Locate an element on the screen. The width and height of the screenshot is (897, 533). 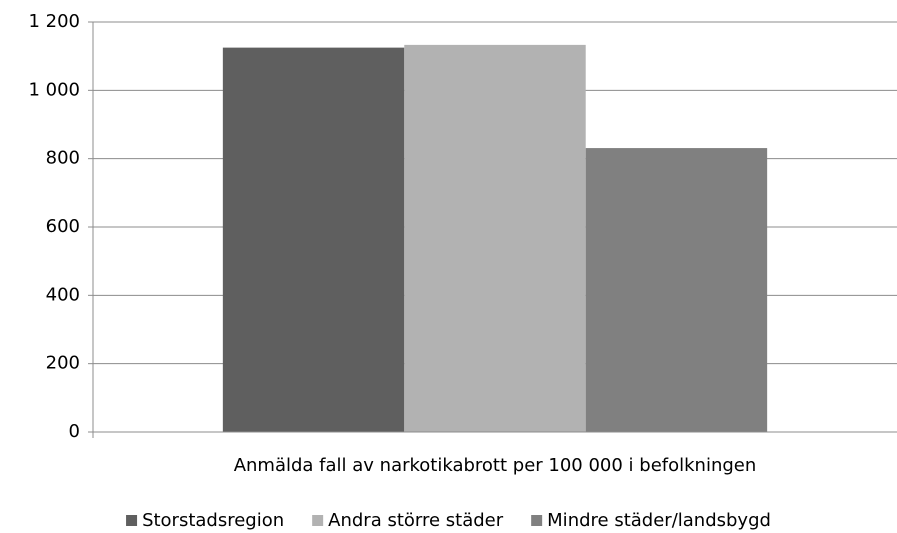
y-tick-label: 1 200 is located at coordinates (54, 21).